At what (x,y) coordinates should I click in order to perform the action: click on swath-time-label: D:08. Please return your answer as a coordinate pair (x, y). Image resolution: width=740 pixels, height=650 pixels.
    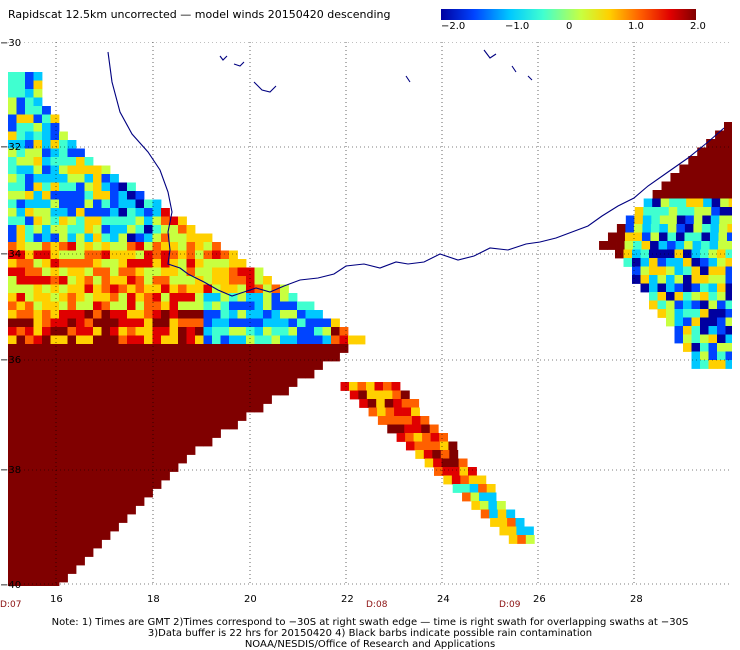
    Looking at the image, I should click on (377, 605).